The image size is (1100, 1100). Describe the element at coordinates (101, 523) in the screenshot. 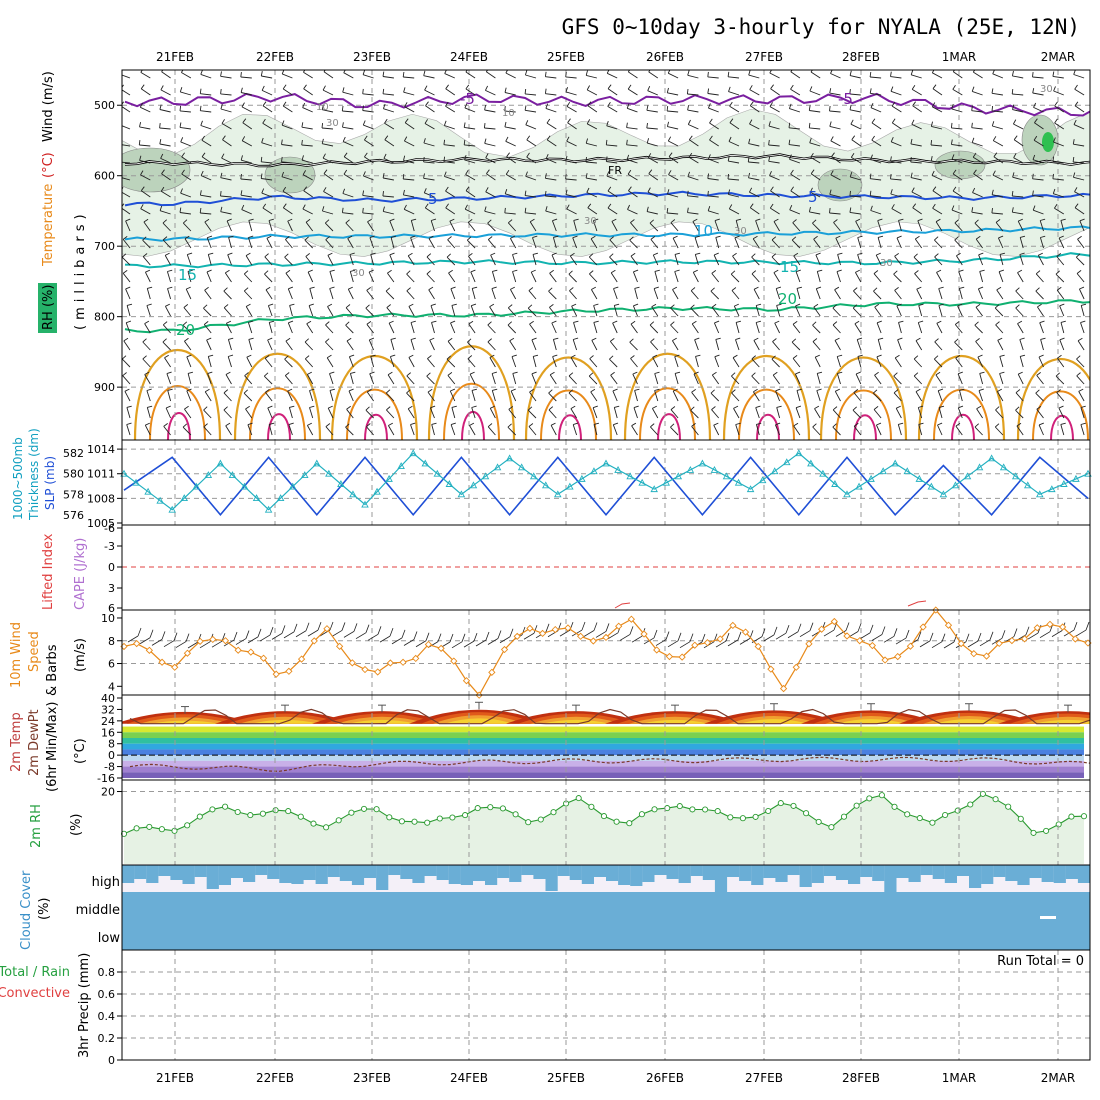

I see `axis-tick-label: 1005` at that location.